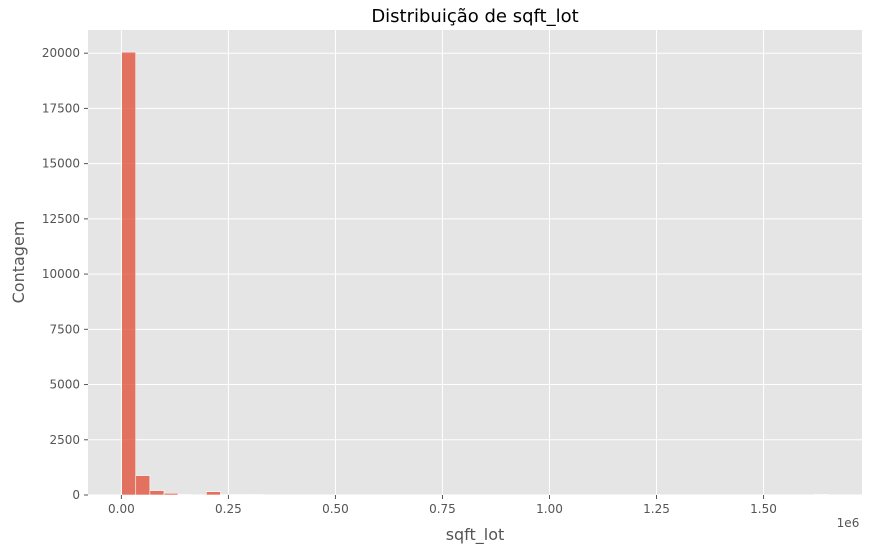 Image resolution: width=872 pixels, height=552 pixels. I want to click on x-tick-label: 1.00, so click(549, 509).